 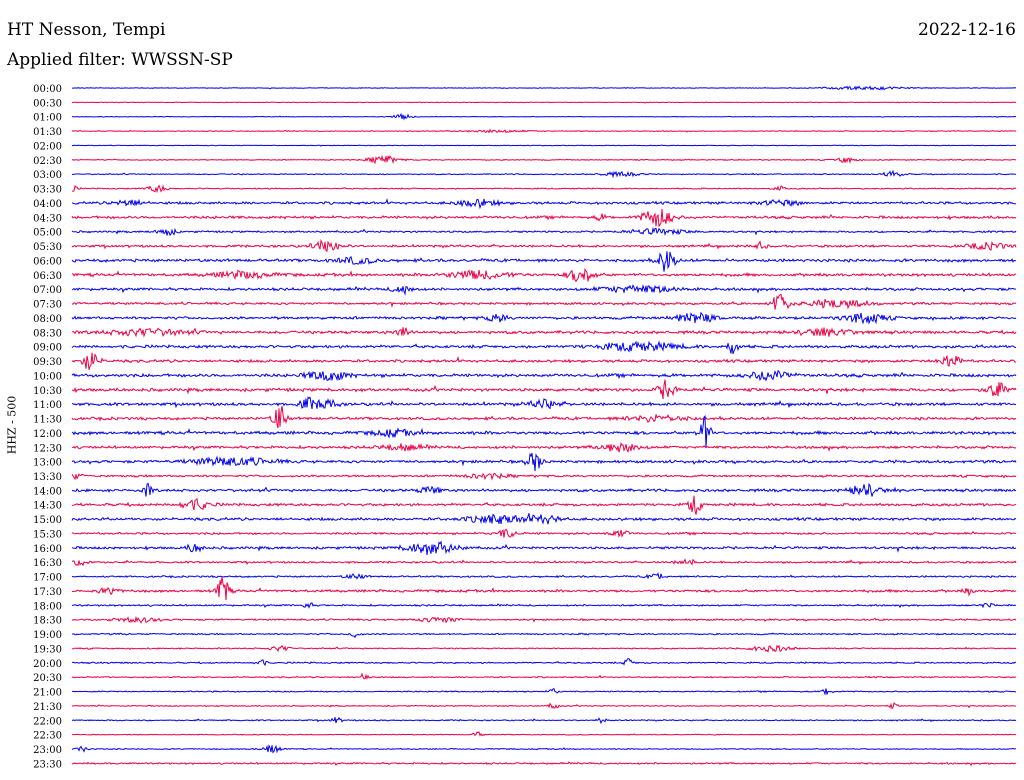 I want to click on time-label: 16:30, so click(x=47, y=563).